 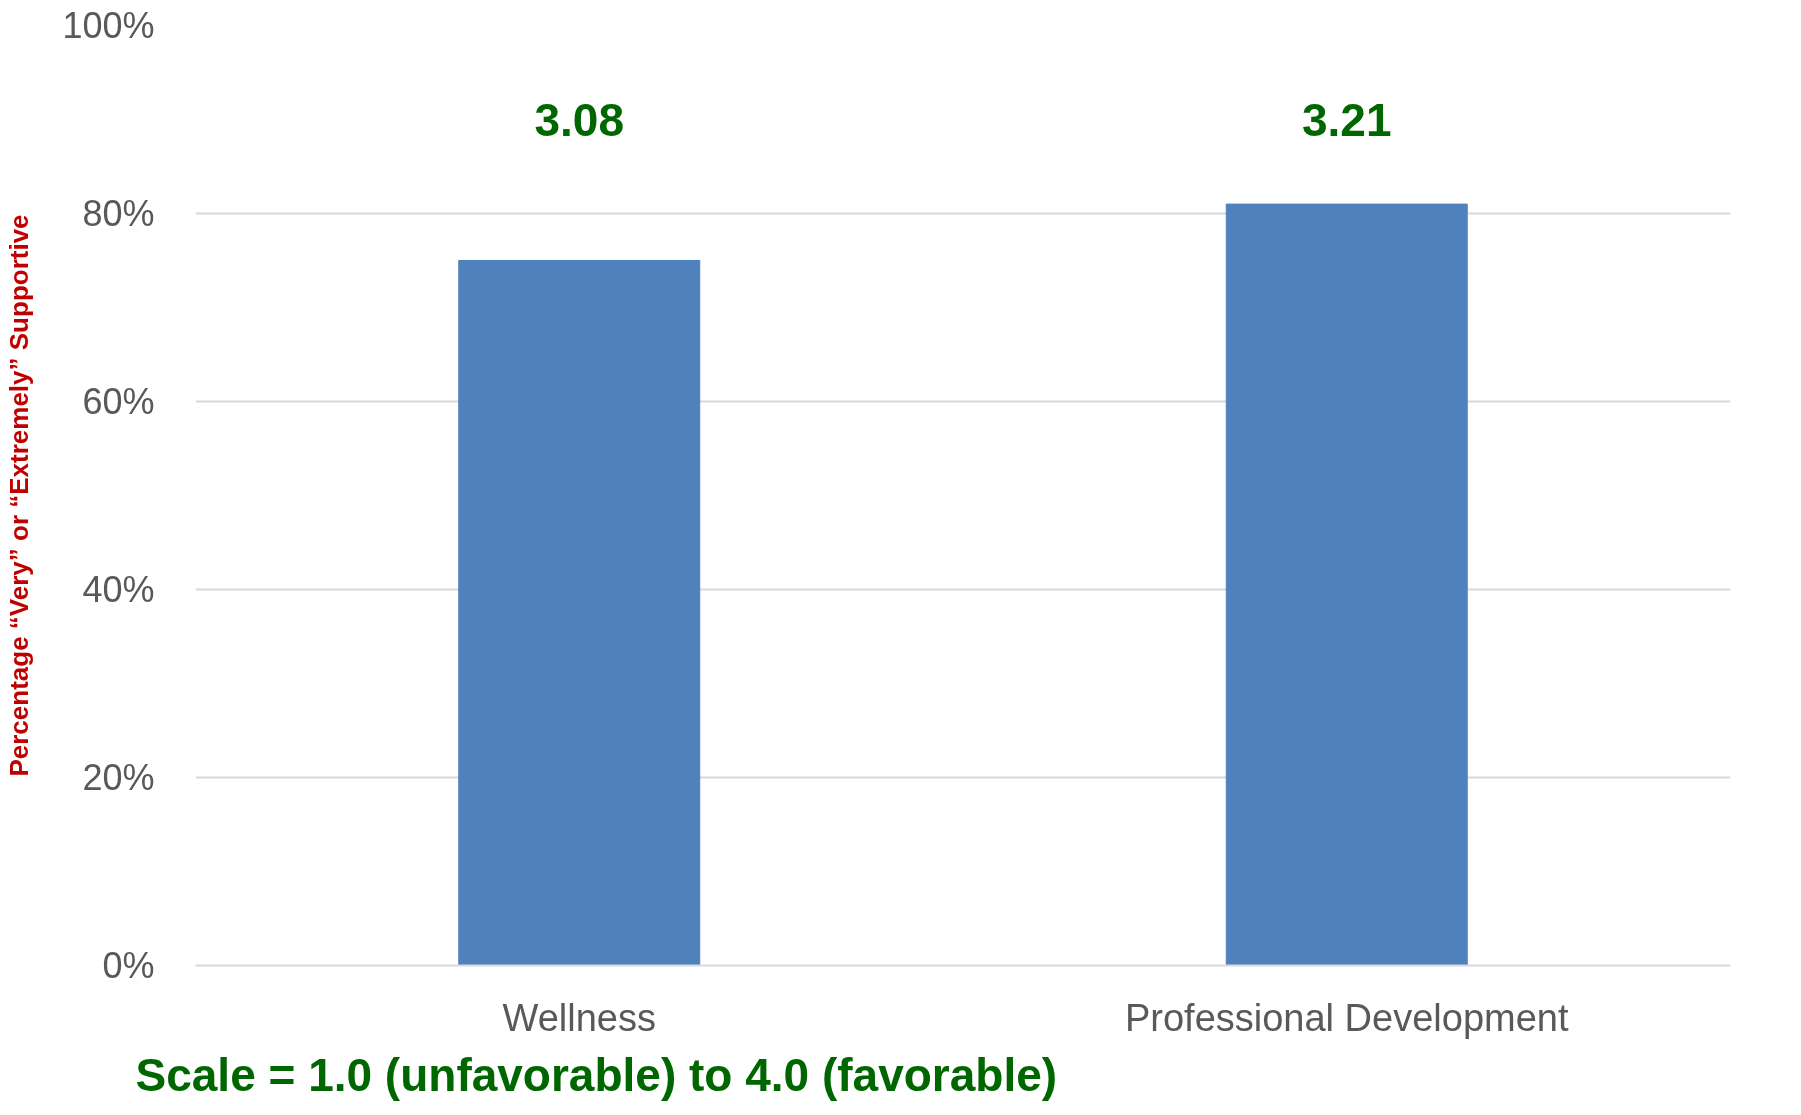 I want to click on text: Scale = 1.0 (unfavorable) to 4.0 (favorable), so click(x=596, y=1074).